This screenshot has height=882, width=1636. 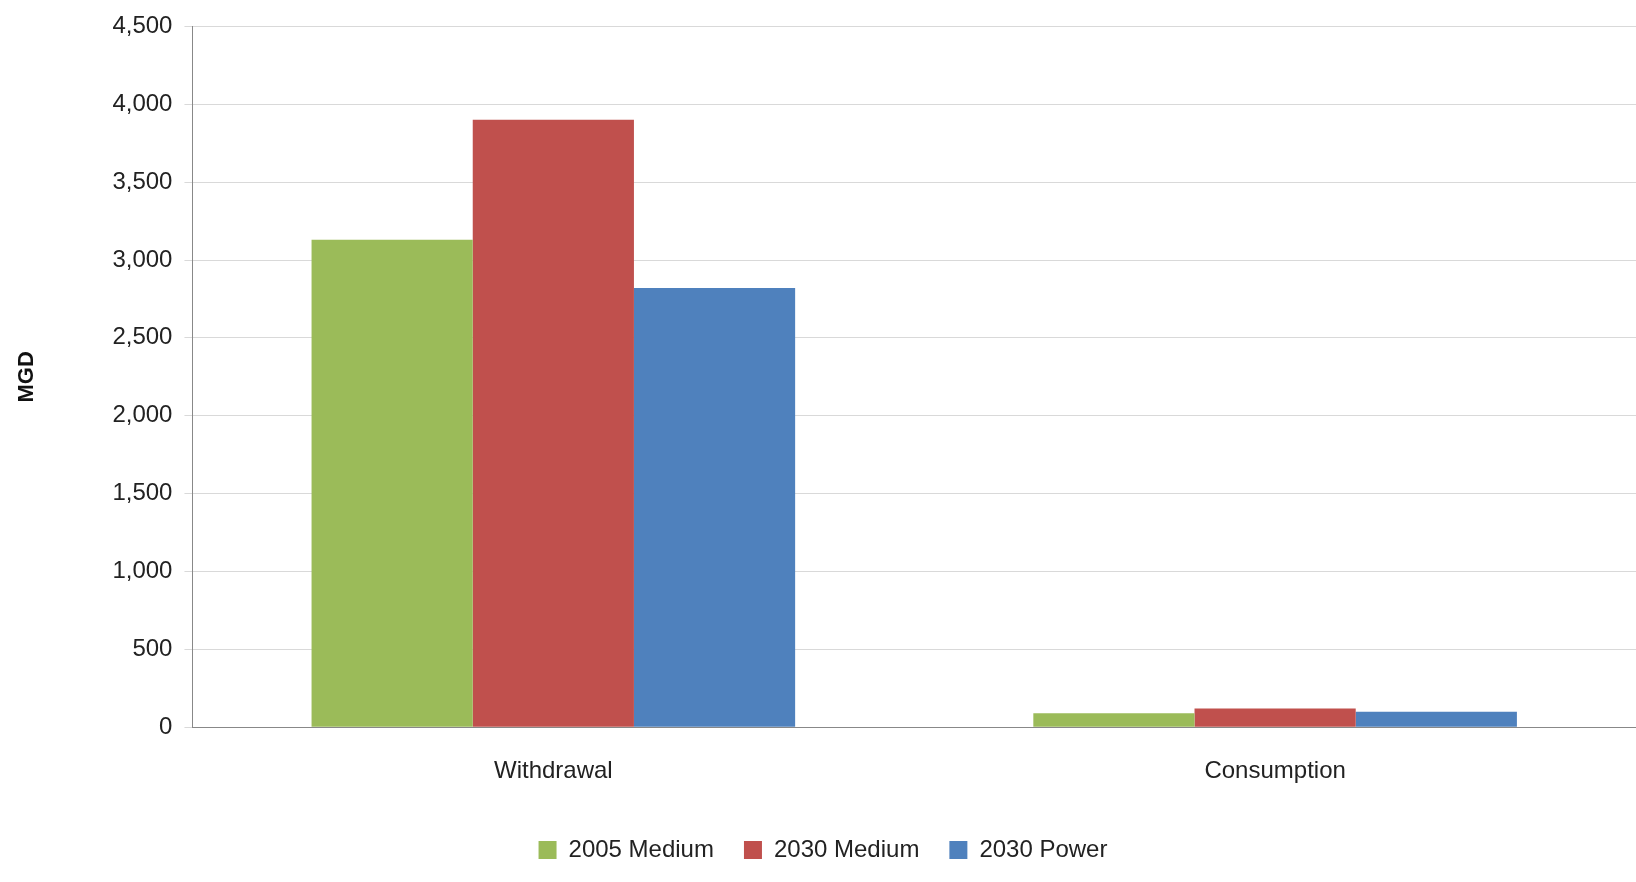 What do you see at coordinates (166, 725) in the screenshot?
I see `y-tick-label: 0` at bounding box center [166, 725].